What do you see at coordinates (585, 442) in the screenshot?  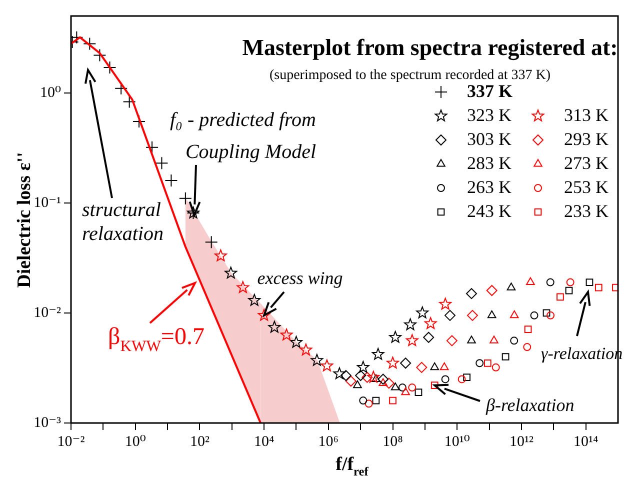 I see `x-tick-label: 10¹⁴` at bounding box center [585, 442].